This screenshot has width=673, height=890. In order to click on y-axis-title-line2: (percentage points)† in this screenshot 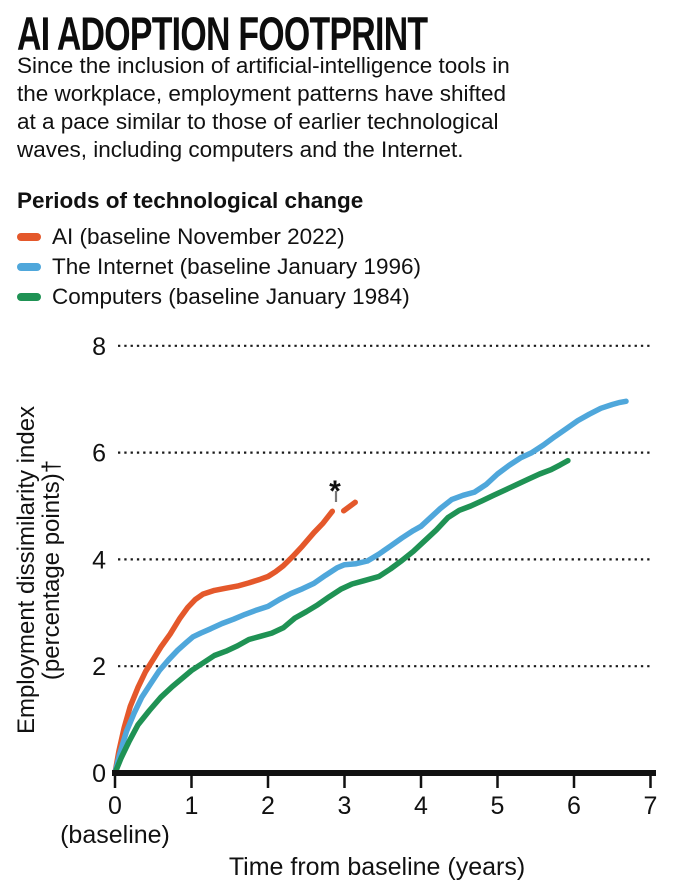, I will do `click(51, 570)`.